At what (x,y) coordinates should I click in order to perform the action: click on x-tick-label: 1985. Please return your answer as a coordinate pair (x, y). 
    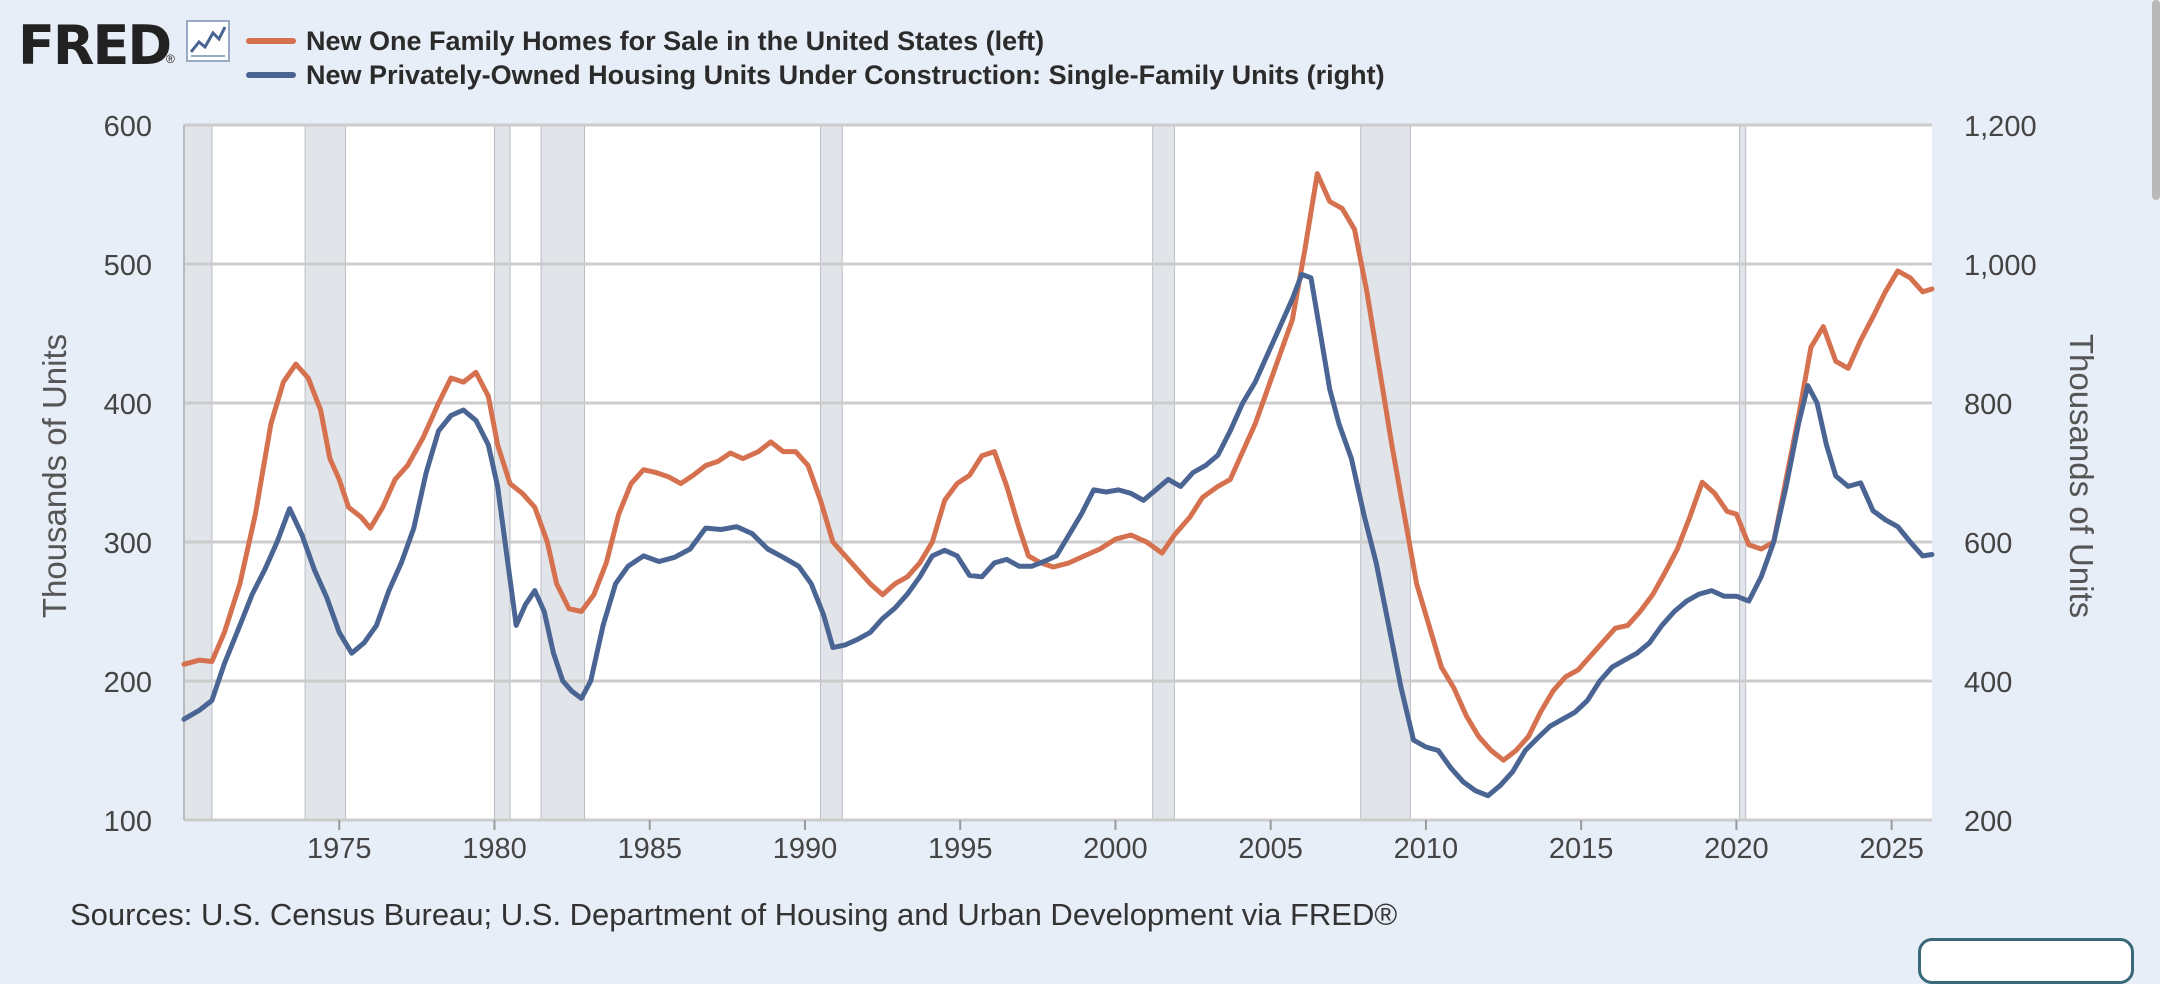
    Looking at the image, I should click on (649, 849).